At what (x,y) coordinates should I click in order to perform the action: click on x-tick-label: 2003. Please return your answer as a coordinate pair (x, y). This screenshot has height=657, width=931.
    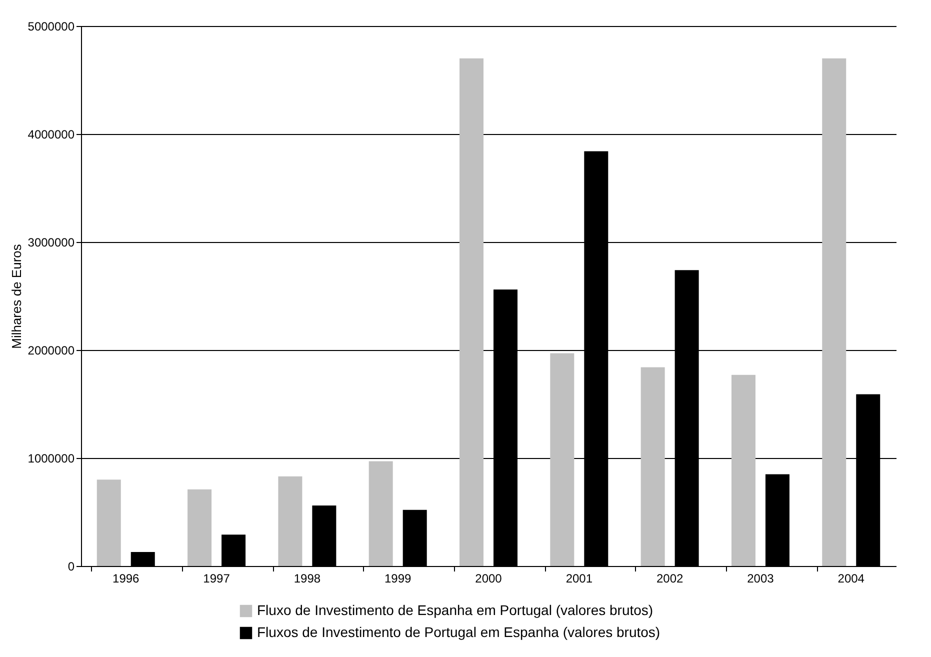
    Looking at the image, I should click on (760, 579).